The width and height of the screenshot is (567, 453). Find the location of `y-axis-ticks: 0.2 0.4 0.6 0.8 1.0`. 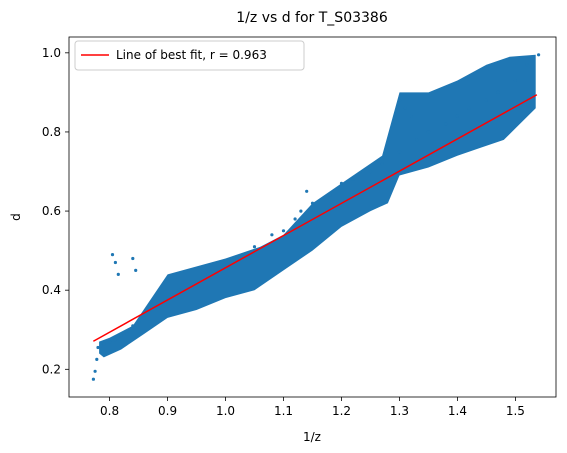

y-axis-ticks: 0.2 0.4 0.6 0.8 1.0 is located at coordinates (55, 211).